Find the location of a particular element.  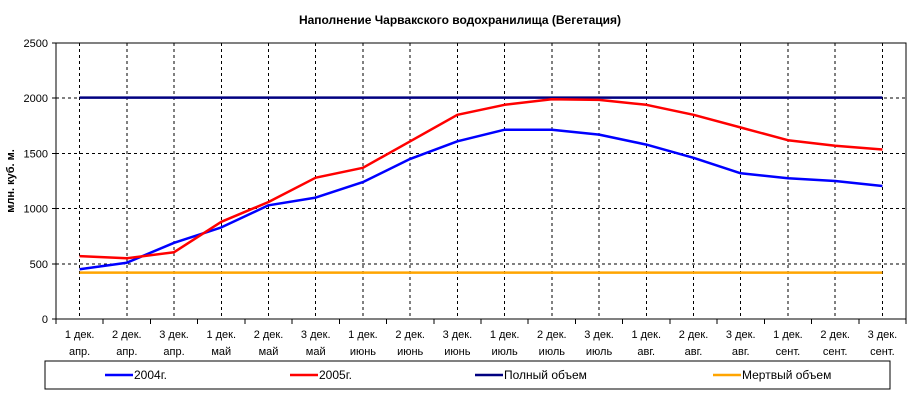

legend-label: Мертвый объем is located at coordinates (786, 375).